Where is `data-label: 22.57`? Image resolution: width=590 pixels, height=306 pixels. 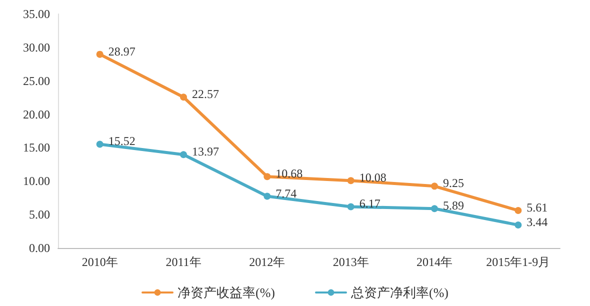
data-label: 22.57 is located at coordinates (205, 94).